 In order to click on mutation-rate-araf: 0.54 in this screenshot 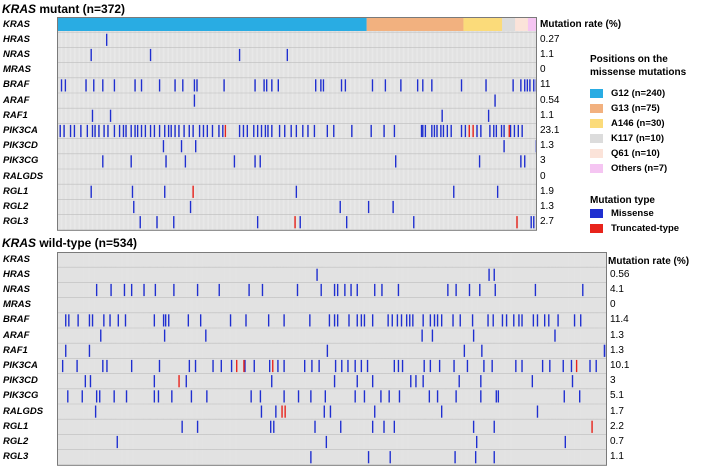, I will do `click(550, 100)`.